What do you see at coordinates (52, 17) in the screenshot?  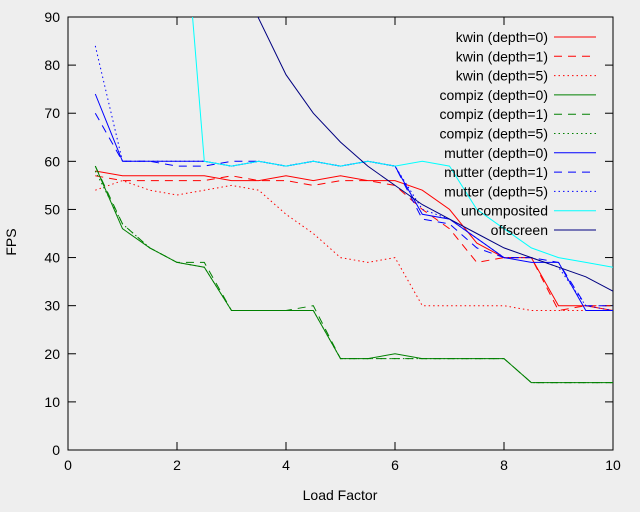 I see `y-tick-label: 90` at bounding box center [52, 17].